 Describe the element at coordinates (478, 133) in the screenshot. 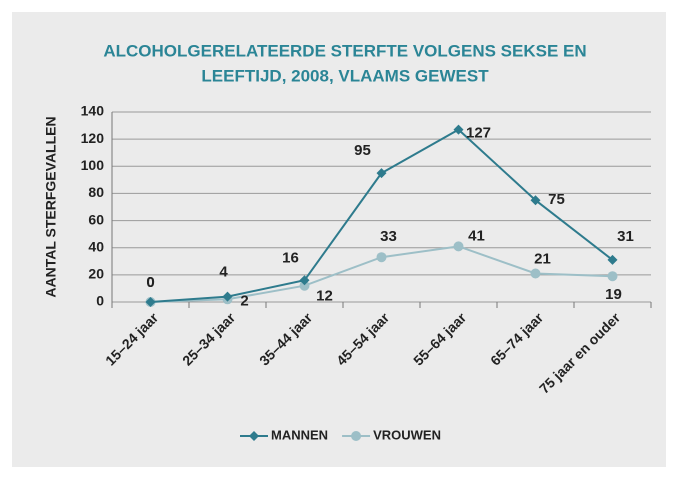

I see `data-label: 127` at that location.